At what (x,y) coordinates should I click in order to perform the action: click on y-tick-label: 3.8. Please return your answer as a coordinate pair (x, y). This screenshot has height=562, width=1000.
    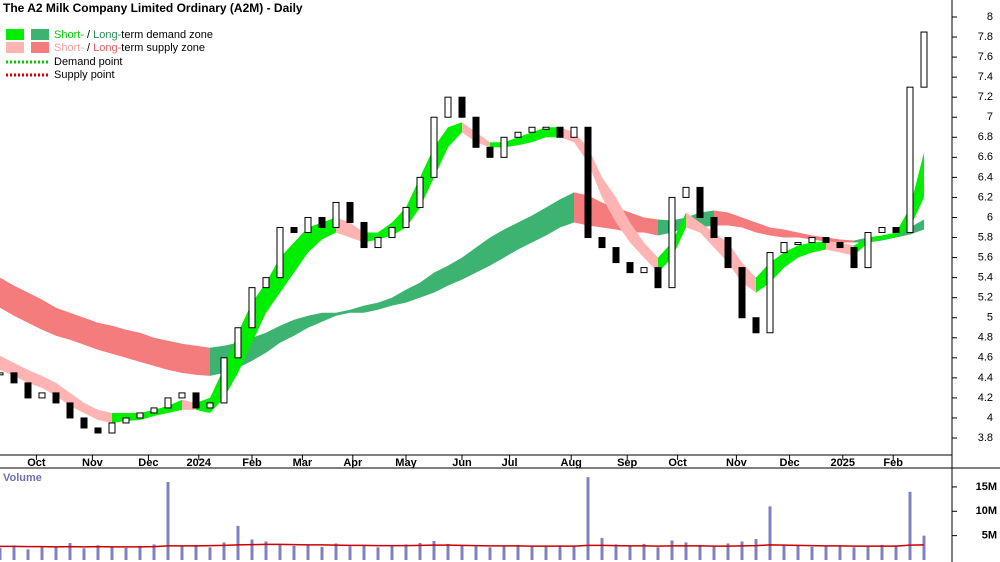
    Looking at the image, I should click on (985, 438).